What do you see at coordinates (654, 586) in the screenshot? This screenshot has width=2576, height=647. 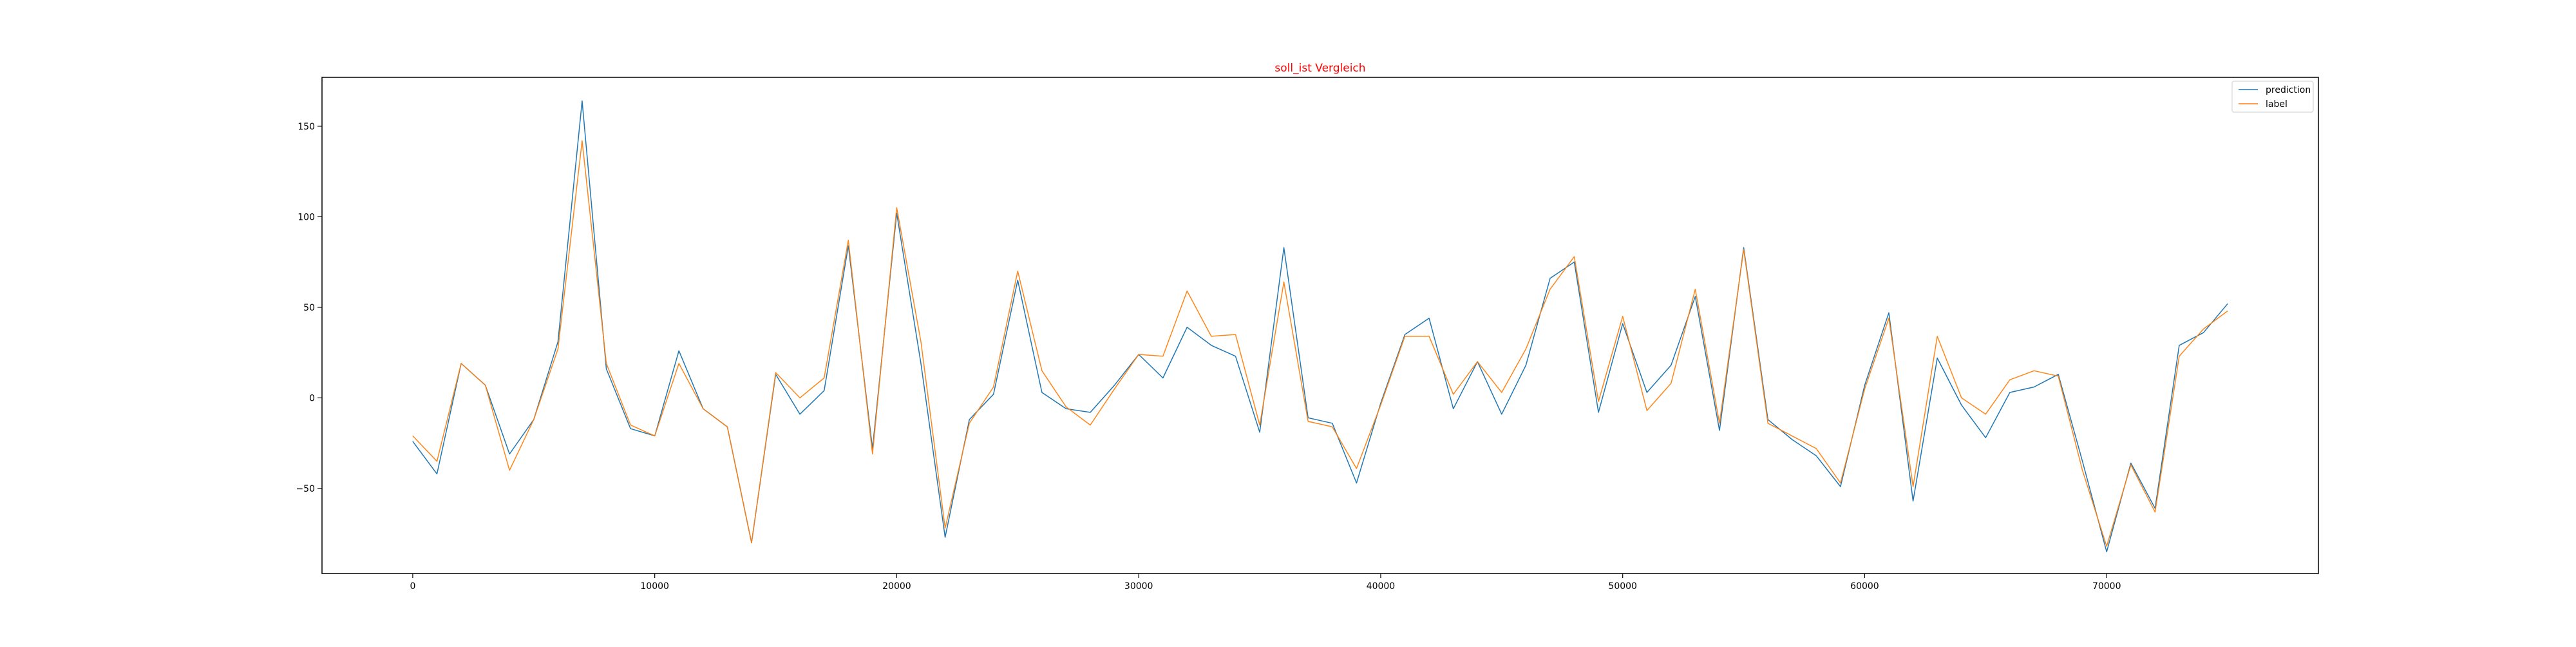 I see `x-tick-label: 10000` at bounding box center [654, 586].